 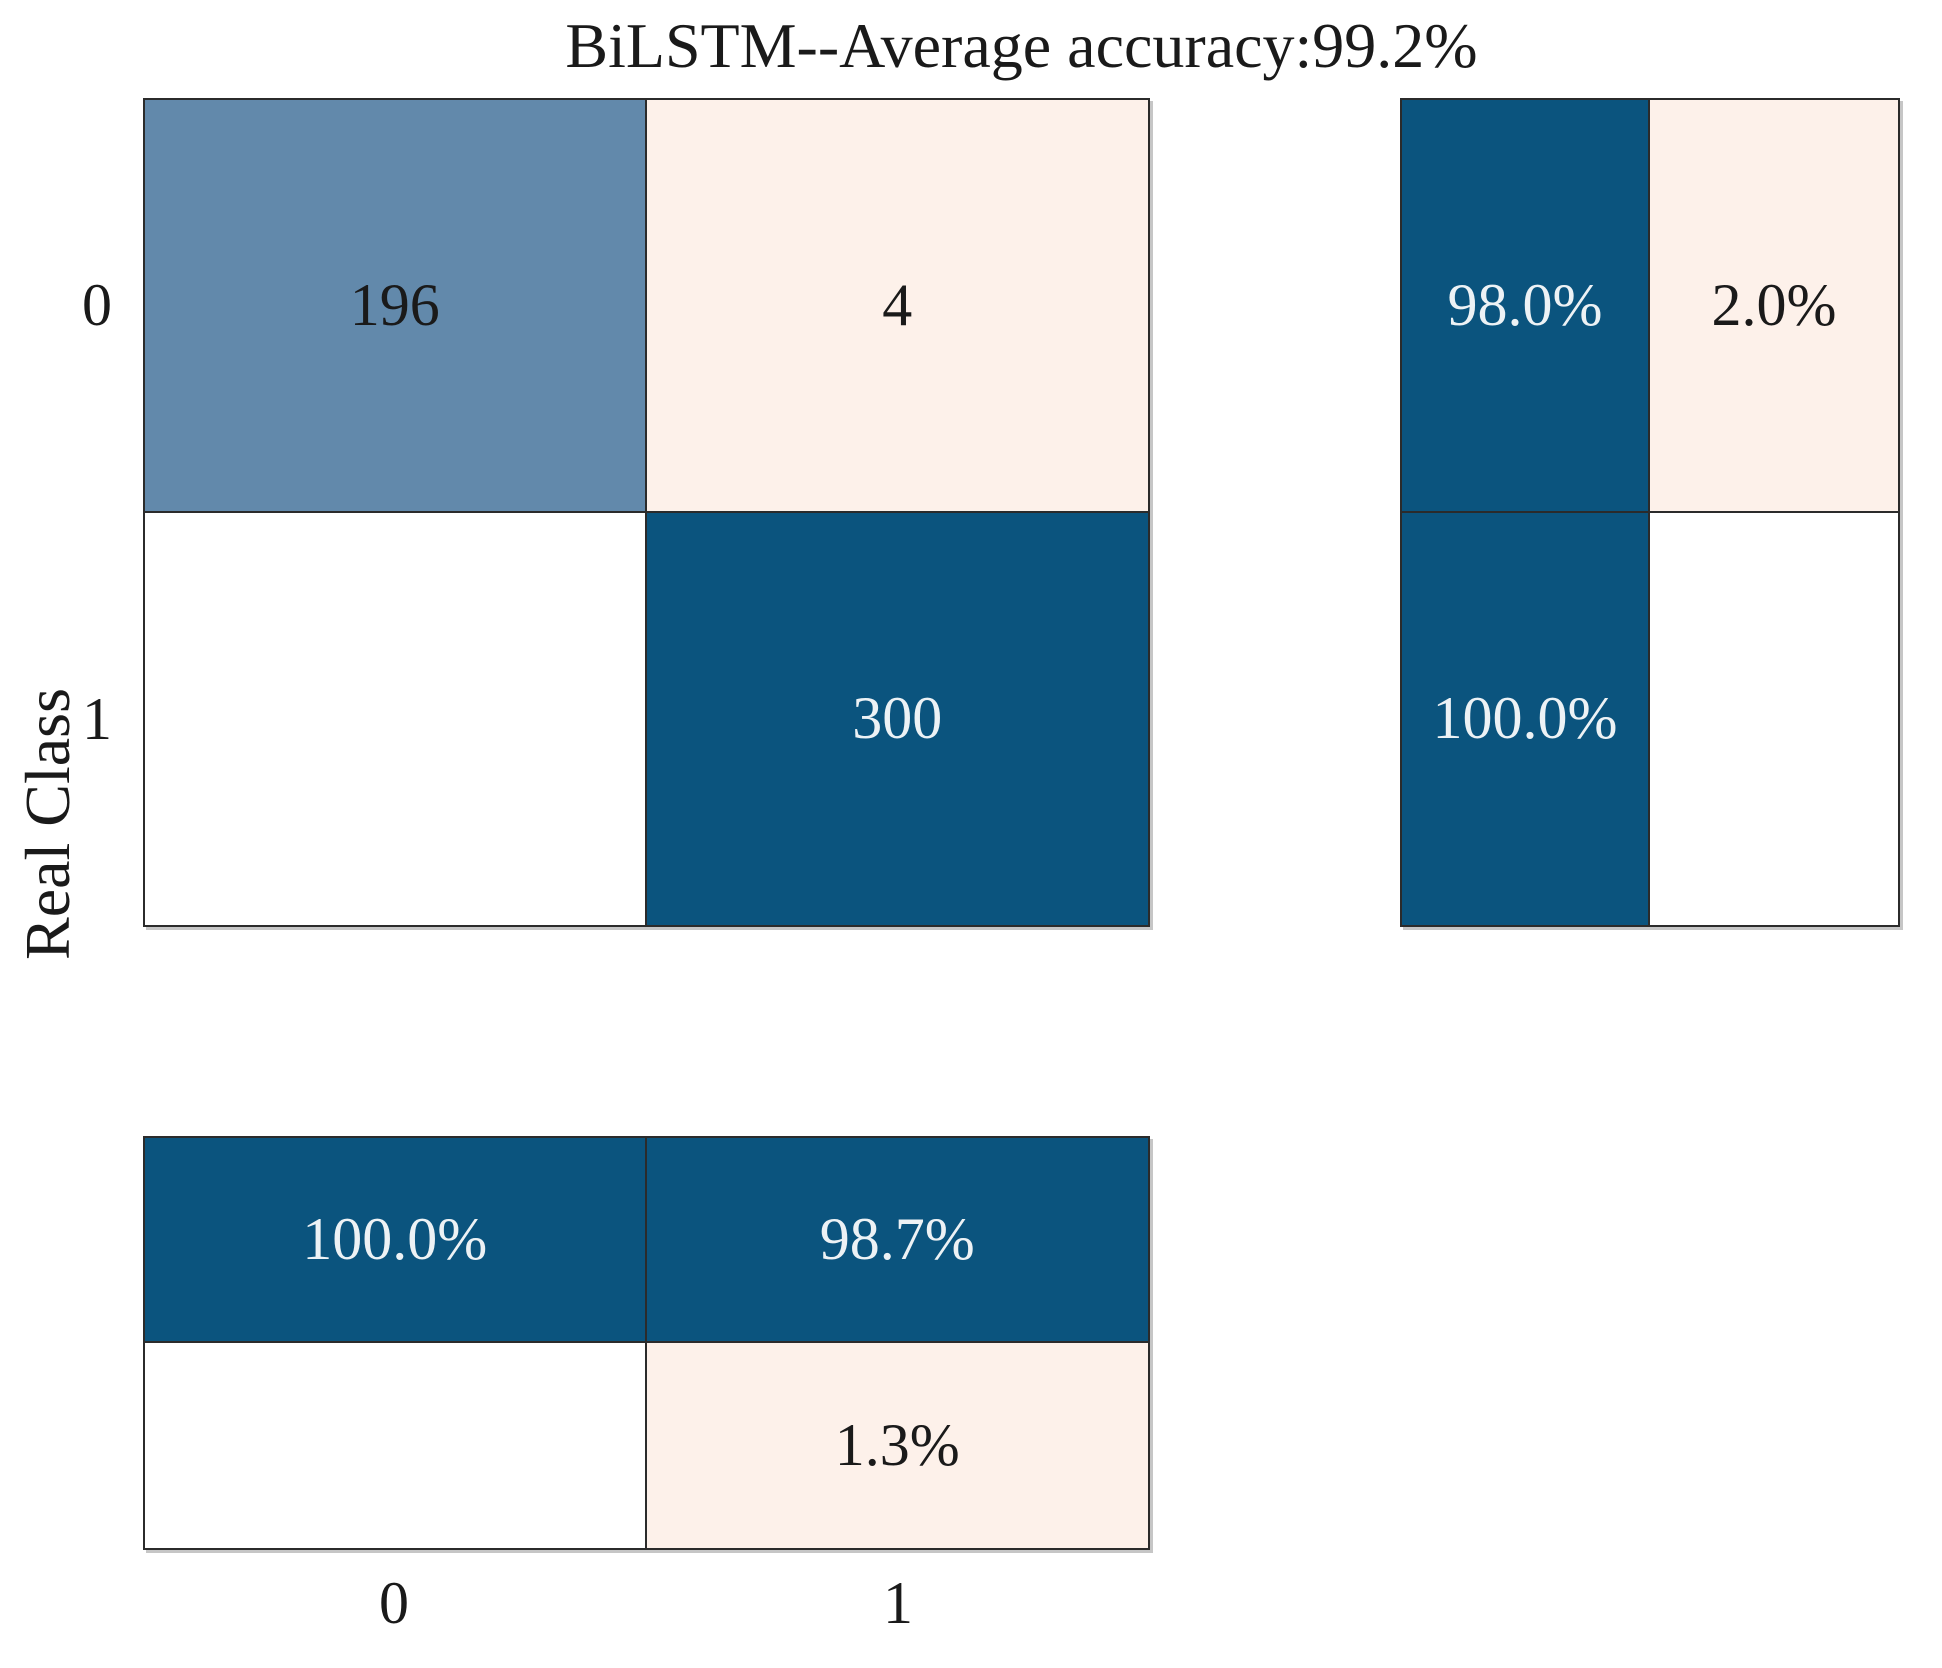 What do you see at coordinates (898, 1603) in the screenshot?
I see `x-tick-1: 1` at bounding box center [898, 1603].